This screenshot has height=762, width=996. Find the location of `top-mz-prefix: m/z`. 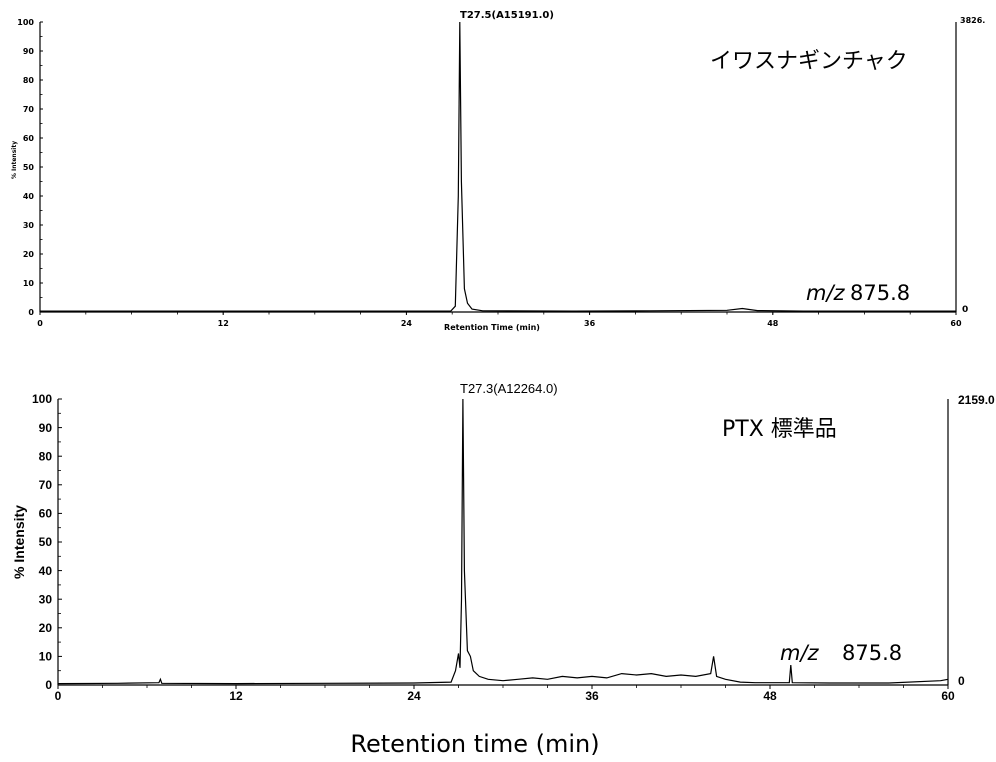

top-mz-prefix: m/z is located at coordinates (826, 293).